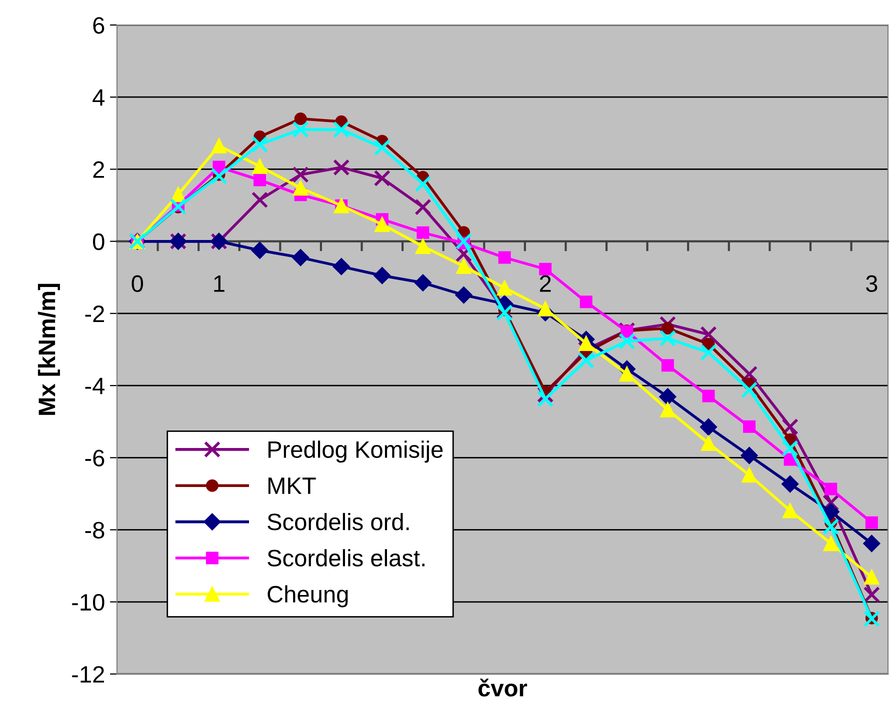 The image size is (890, 708). What do you see at coordinates (872, 283) in the screenshot?
I see `x-tick-label: 3` at bounding box center [872, 283].